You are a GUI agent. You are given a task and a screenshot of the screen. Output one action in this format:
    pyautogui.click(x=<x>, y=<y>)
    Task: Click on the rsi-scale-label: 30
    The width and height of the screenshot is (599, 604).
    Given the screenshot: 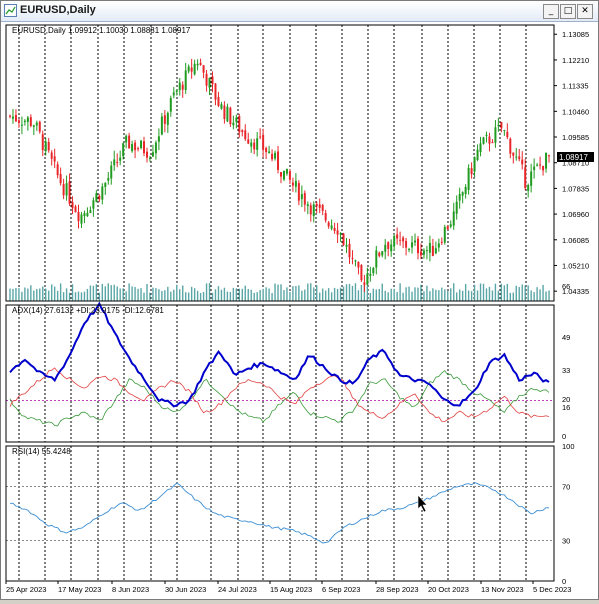 What is the action you would take?
    pyautogui.click(x=566, y=541)
    